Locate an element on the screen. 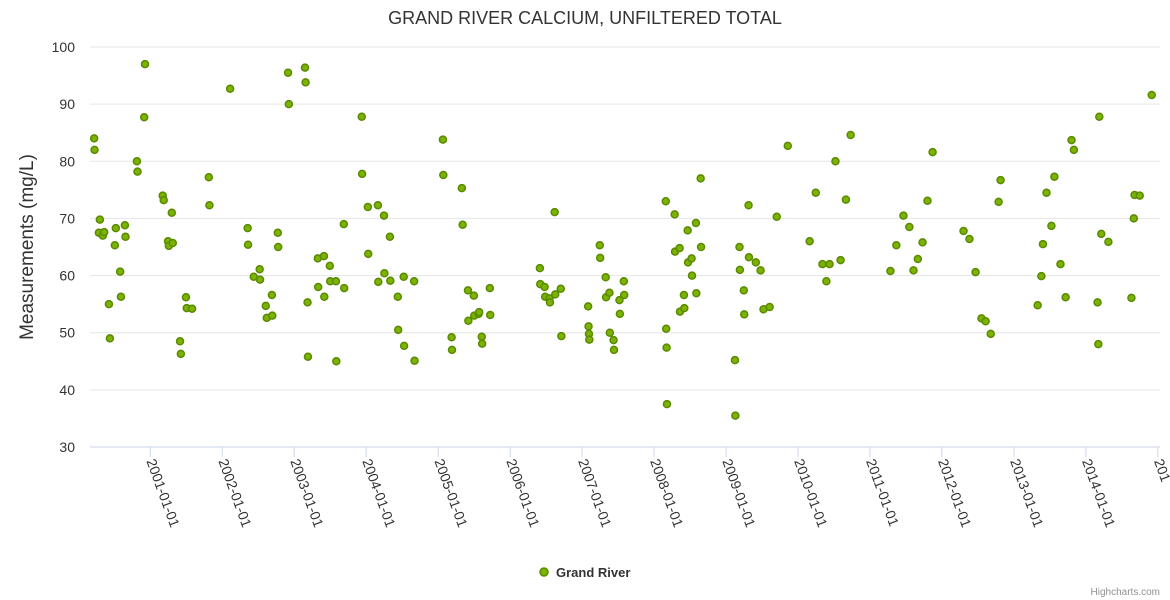 The height and width of the screenshot is (600, 1170). x-tick-label: 2009-01-01 is located at coordinates (739, 493).